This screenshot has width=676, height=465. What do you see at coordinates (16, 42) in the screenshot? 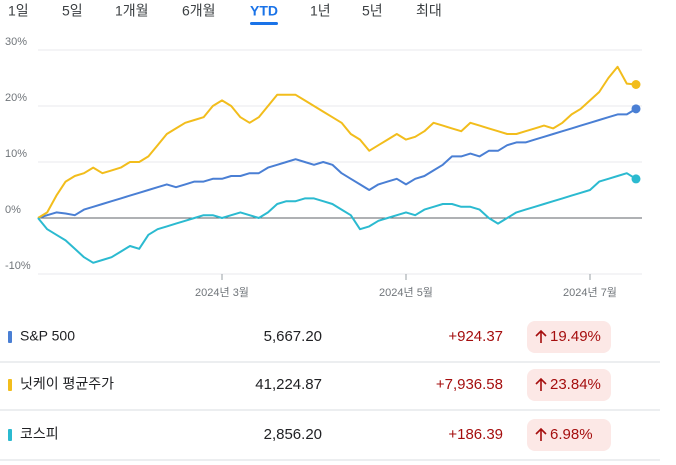
I see `y-tick-label: 30%` at bounding box center [16, 42].